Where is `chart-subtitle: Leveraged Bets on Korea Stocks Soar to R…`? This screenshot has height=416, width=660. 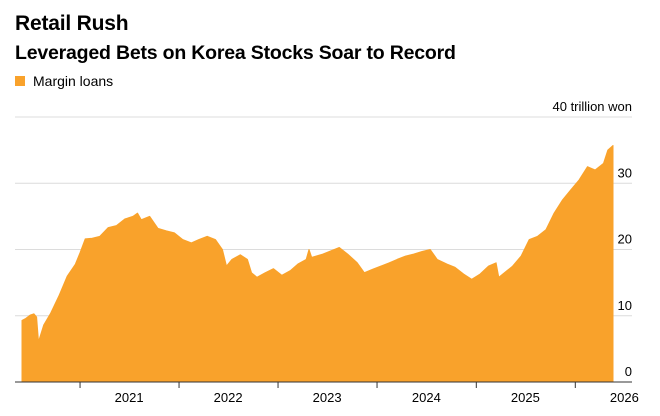
chart-subtitle: Leveraged Bets on Korea Stocks Soar to R… is located at coordinates (235, 53).